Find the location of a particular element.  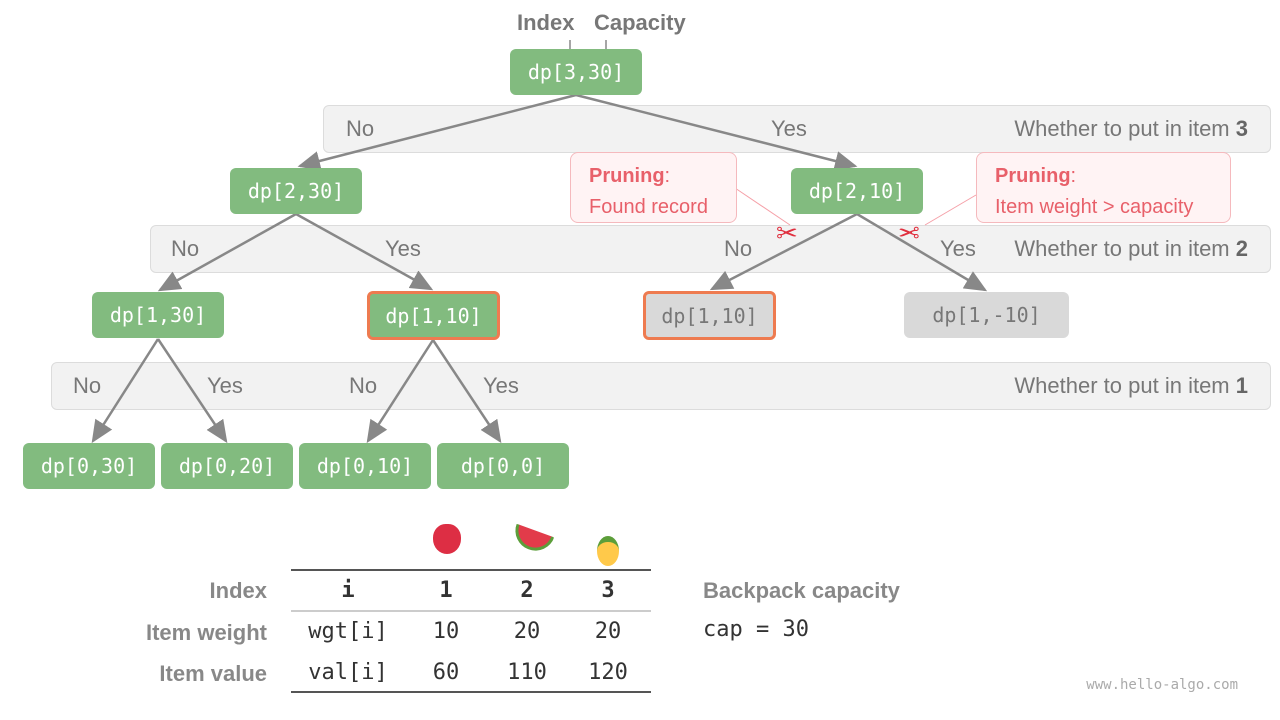

node-dp-0-10: dp[0,10] is located at coordinates (365, 466).